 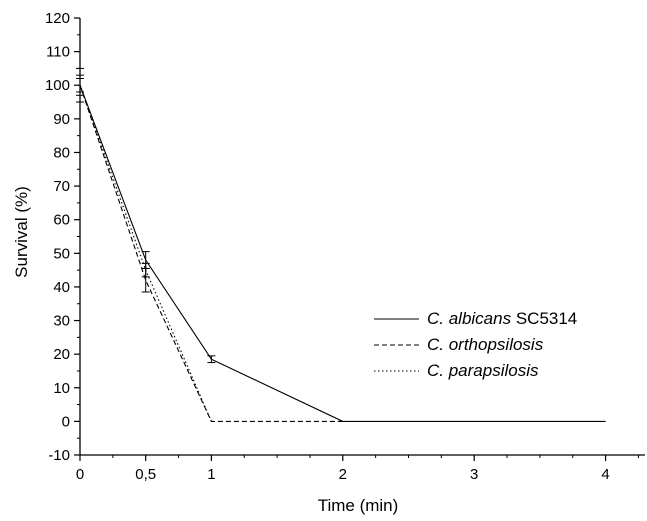 What do you see at coordinates (483, 370) in the screenshot?
I see `legend-label-3: C. parapsilosis` at bounding box center [483, 370].